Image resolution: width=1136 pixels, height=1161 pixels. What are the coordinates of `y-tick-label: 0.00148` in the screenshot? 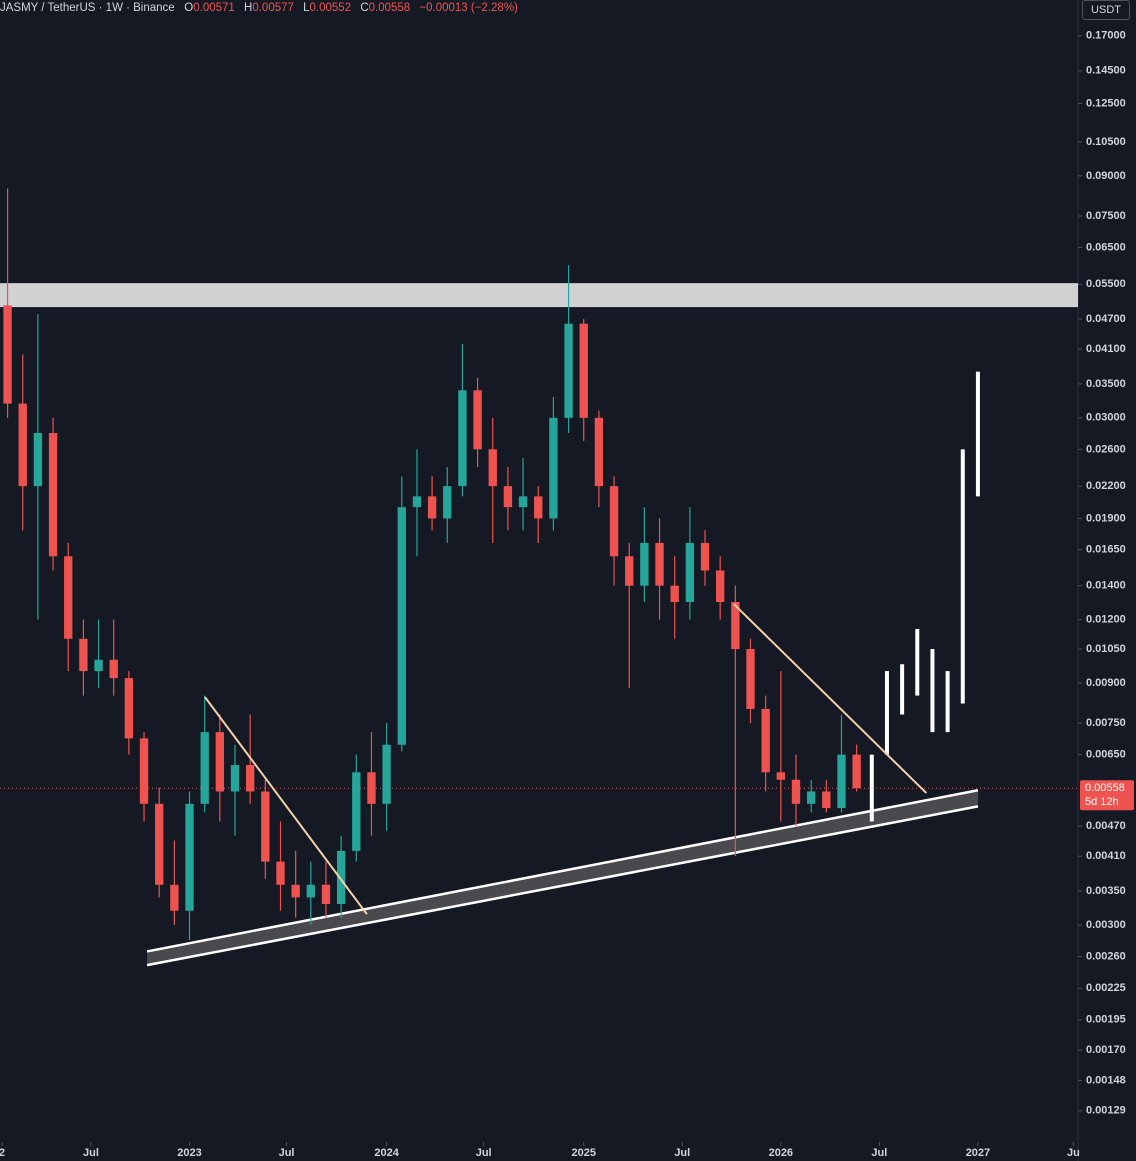 It's located at (1106, 1080).